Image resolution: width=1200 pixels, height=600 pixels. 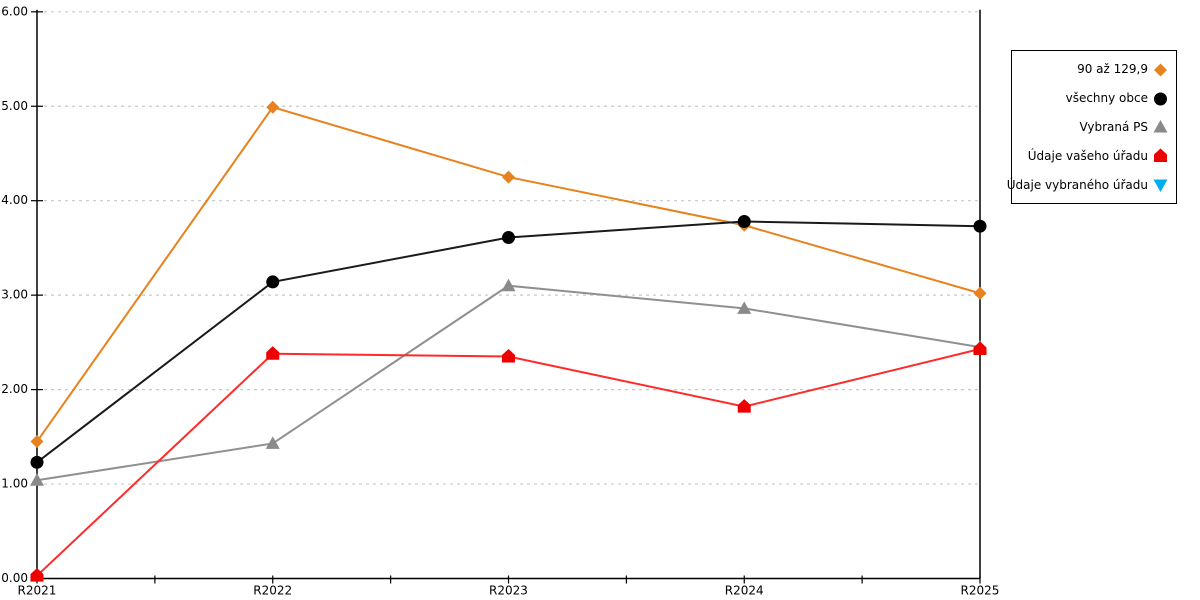 I want to click on pentagon-marker, so click(x=1160, y=155).